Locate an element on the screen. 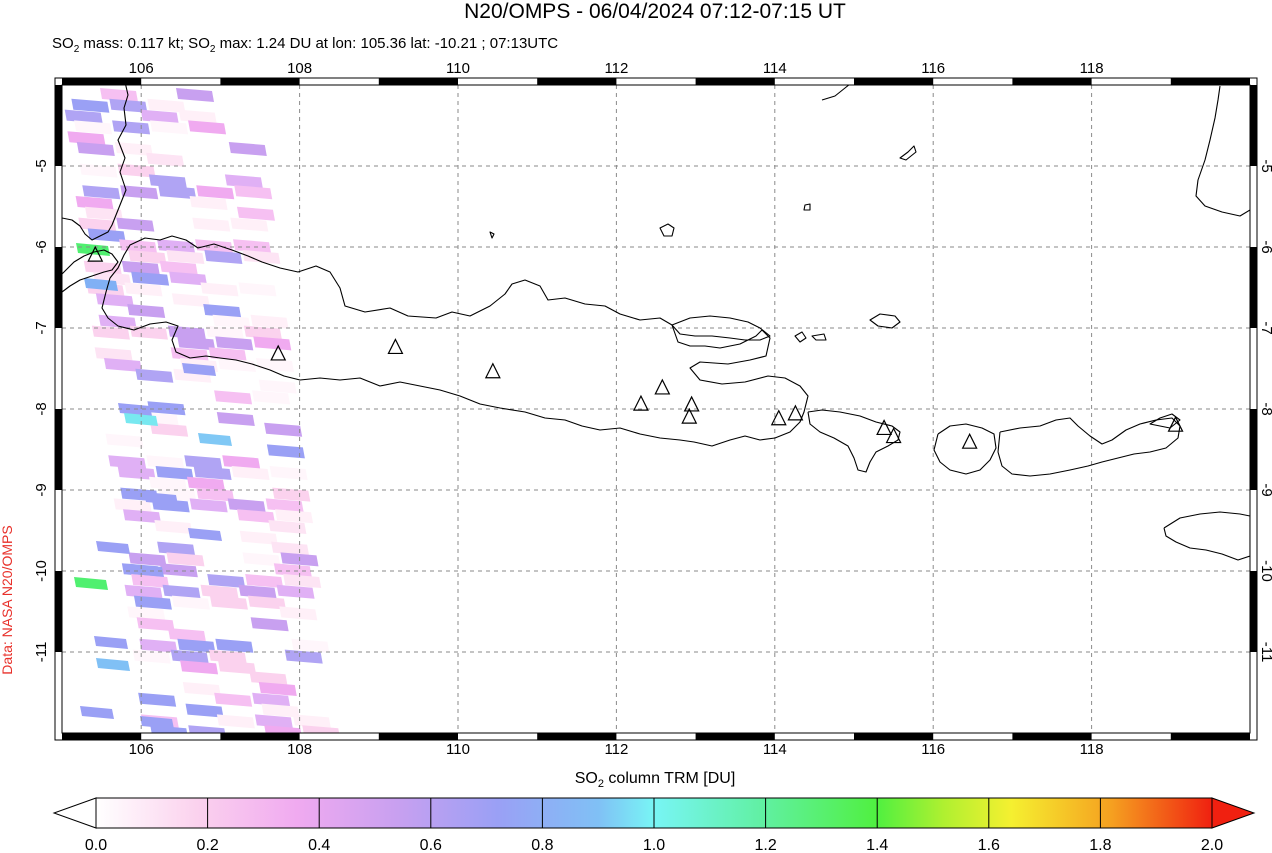 The width and height of the screenshot is (1272, 853). lombok-coast is located at coordinates (965, 449).